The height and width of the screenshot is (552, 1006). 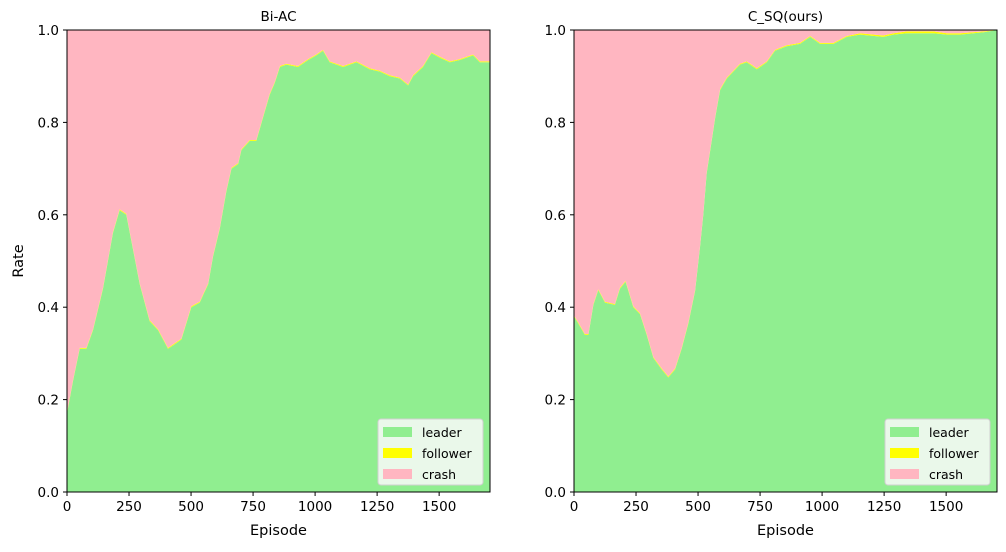 What do you see at coordinates (278, 17) in the screenshot?
I see `chart-title: Bi-AC` at bounding box center [278, 17].